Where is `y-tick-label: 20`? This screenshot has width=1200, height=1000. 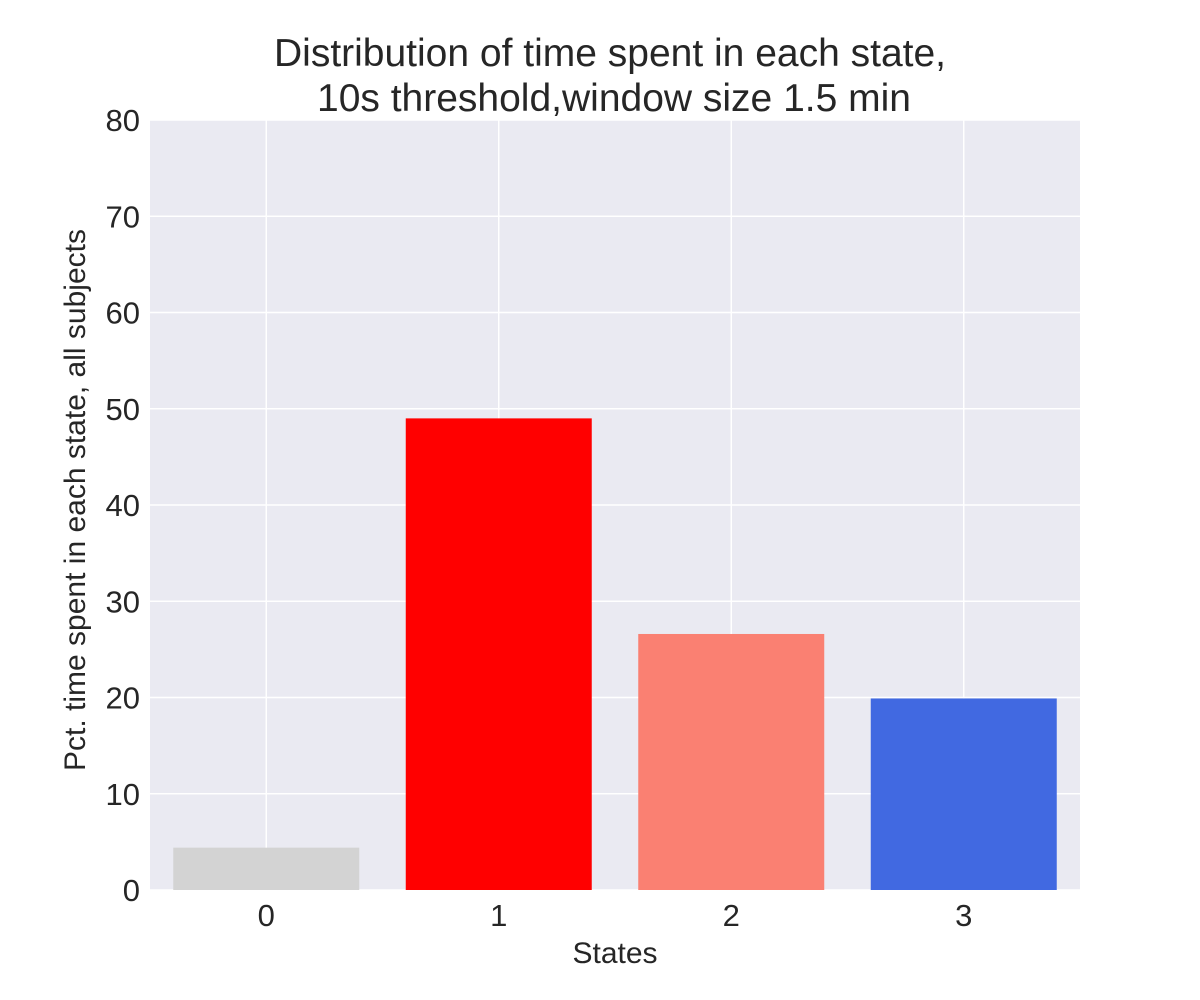
y-tick-label: 20 is located at coordinates (123, 698).